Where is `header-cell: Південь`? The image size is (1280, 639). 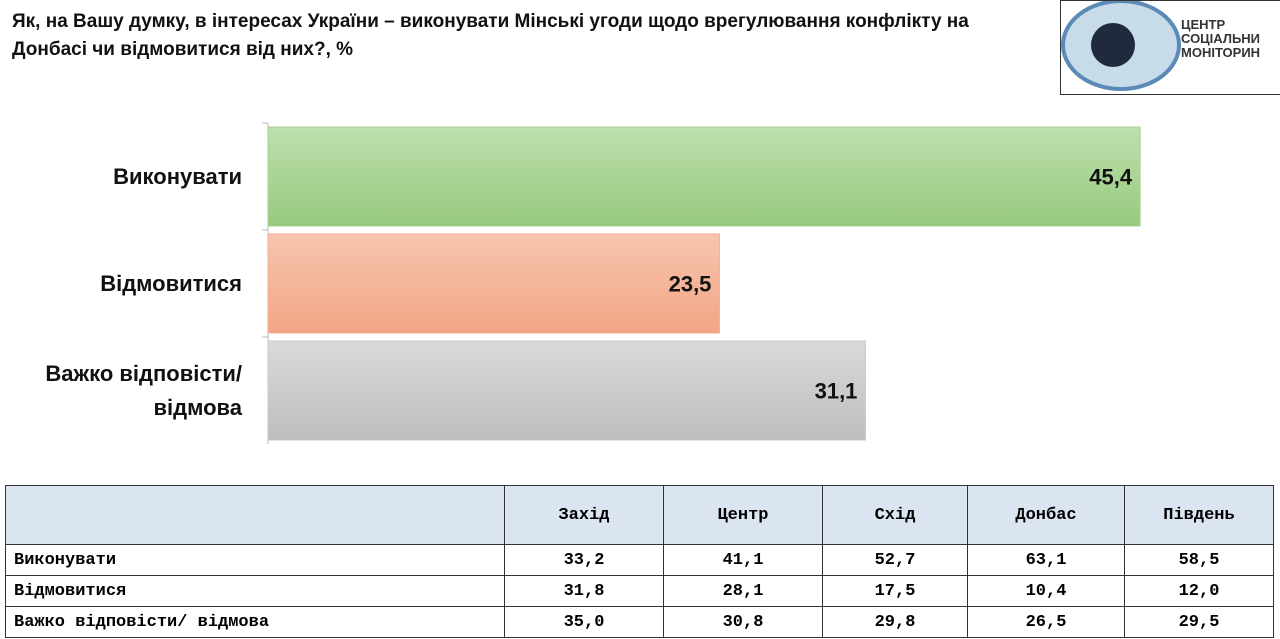
header-cell: Південь is located at coordinates (1199, 515).